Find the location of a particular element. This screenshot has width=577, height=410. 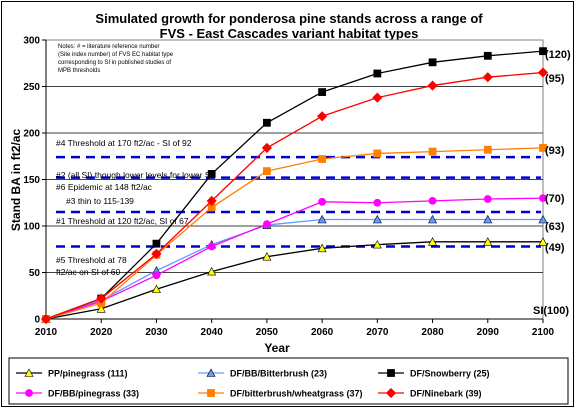

x-tick-label-2050: 2050 is located at coordinates (267, 332).